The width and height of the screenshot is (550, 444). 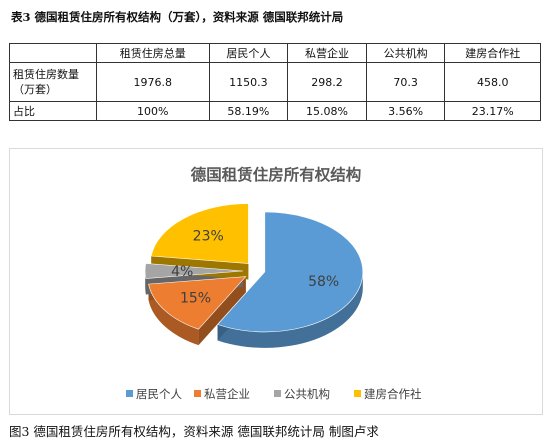 What do you see at coordinates (53, 111) in the screenshot?
I see `table-row-header: 占比` at bounding box center [53, 111].